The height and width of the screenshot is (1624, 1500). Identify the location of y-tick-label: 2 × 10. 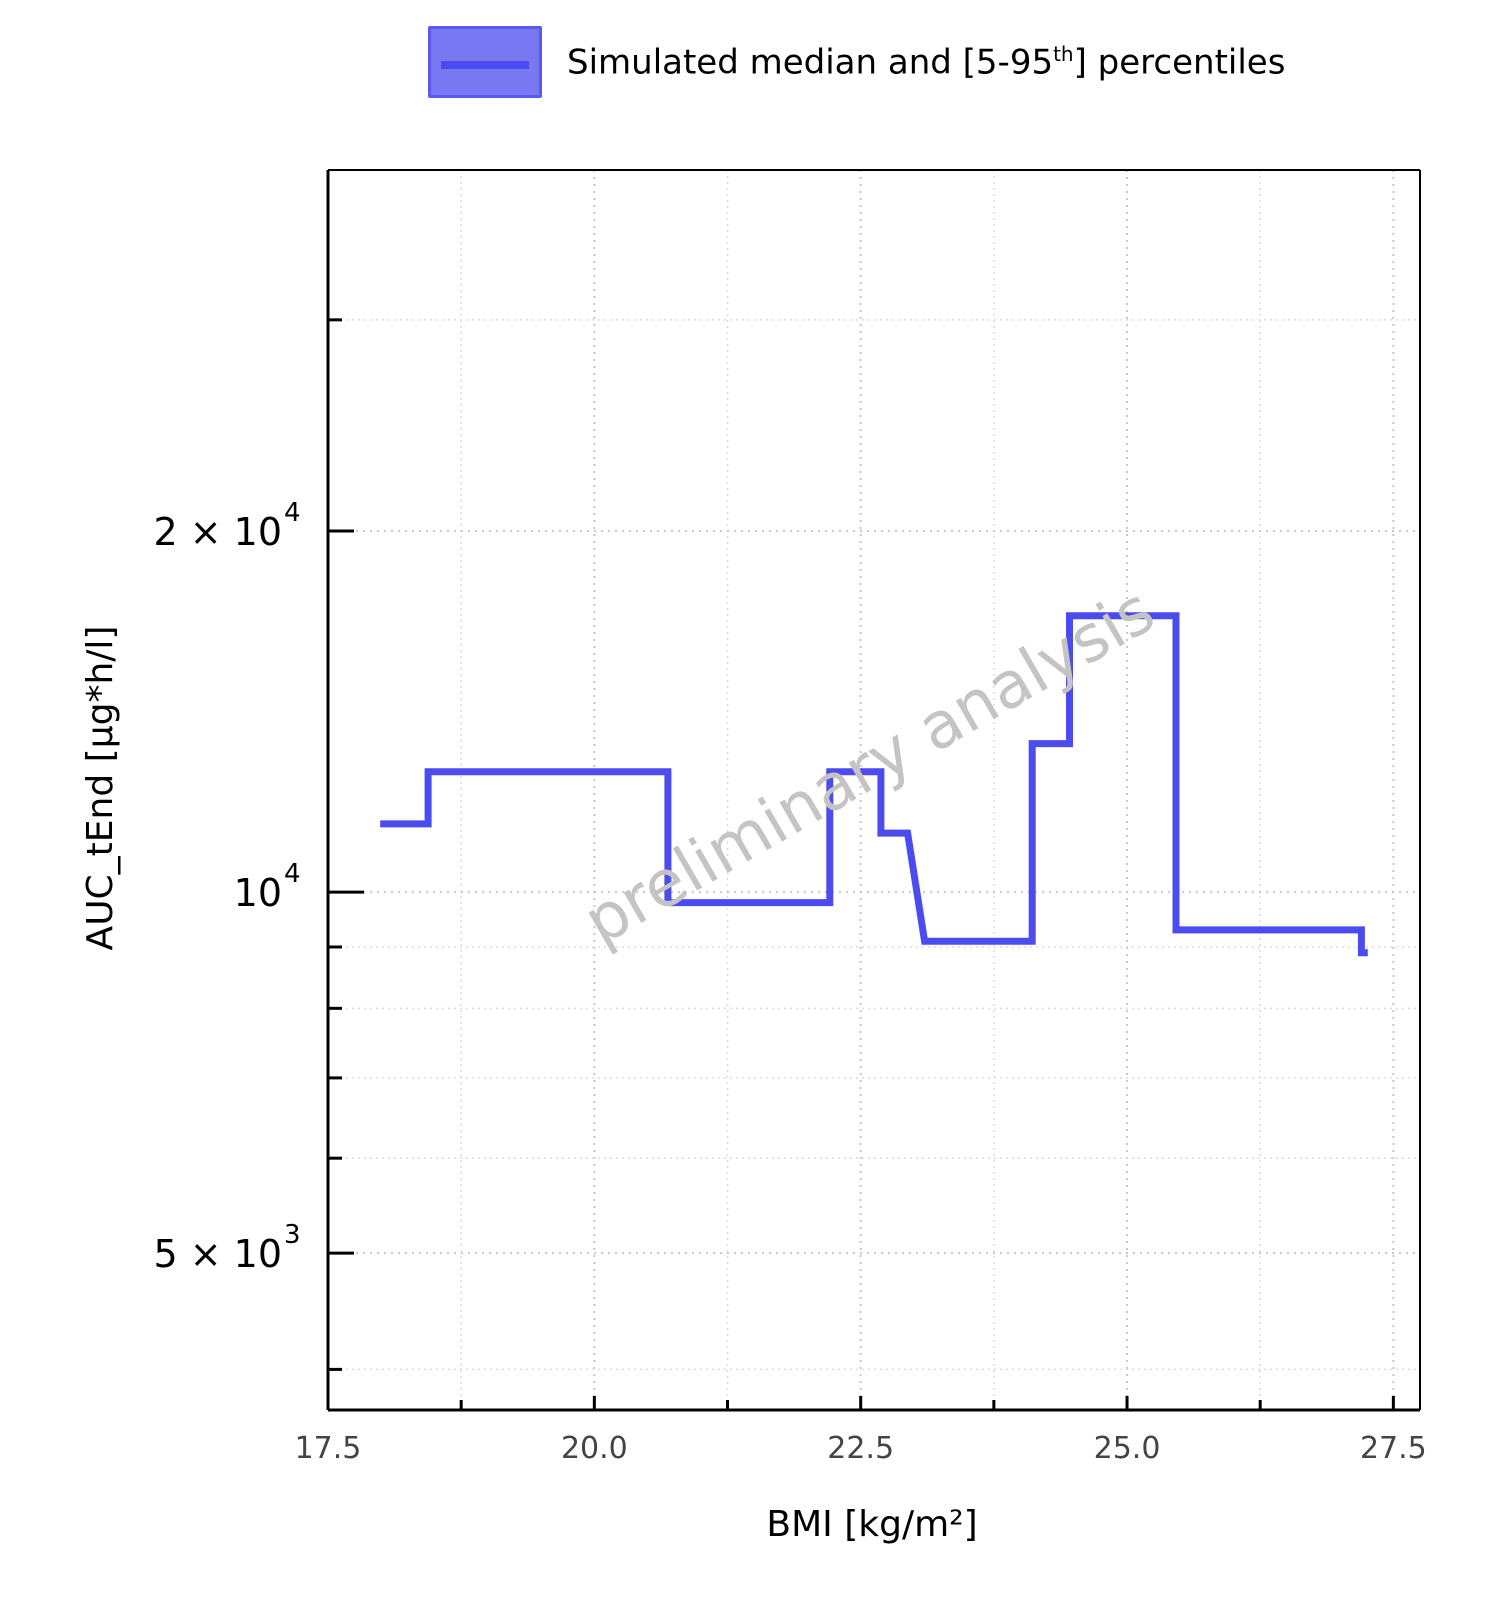
(217, 532).